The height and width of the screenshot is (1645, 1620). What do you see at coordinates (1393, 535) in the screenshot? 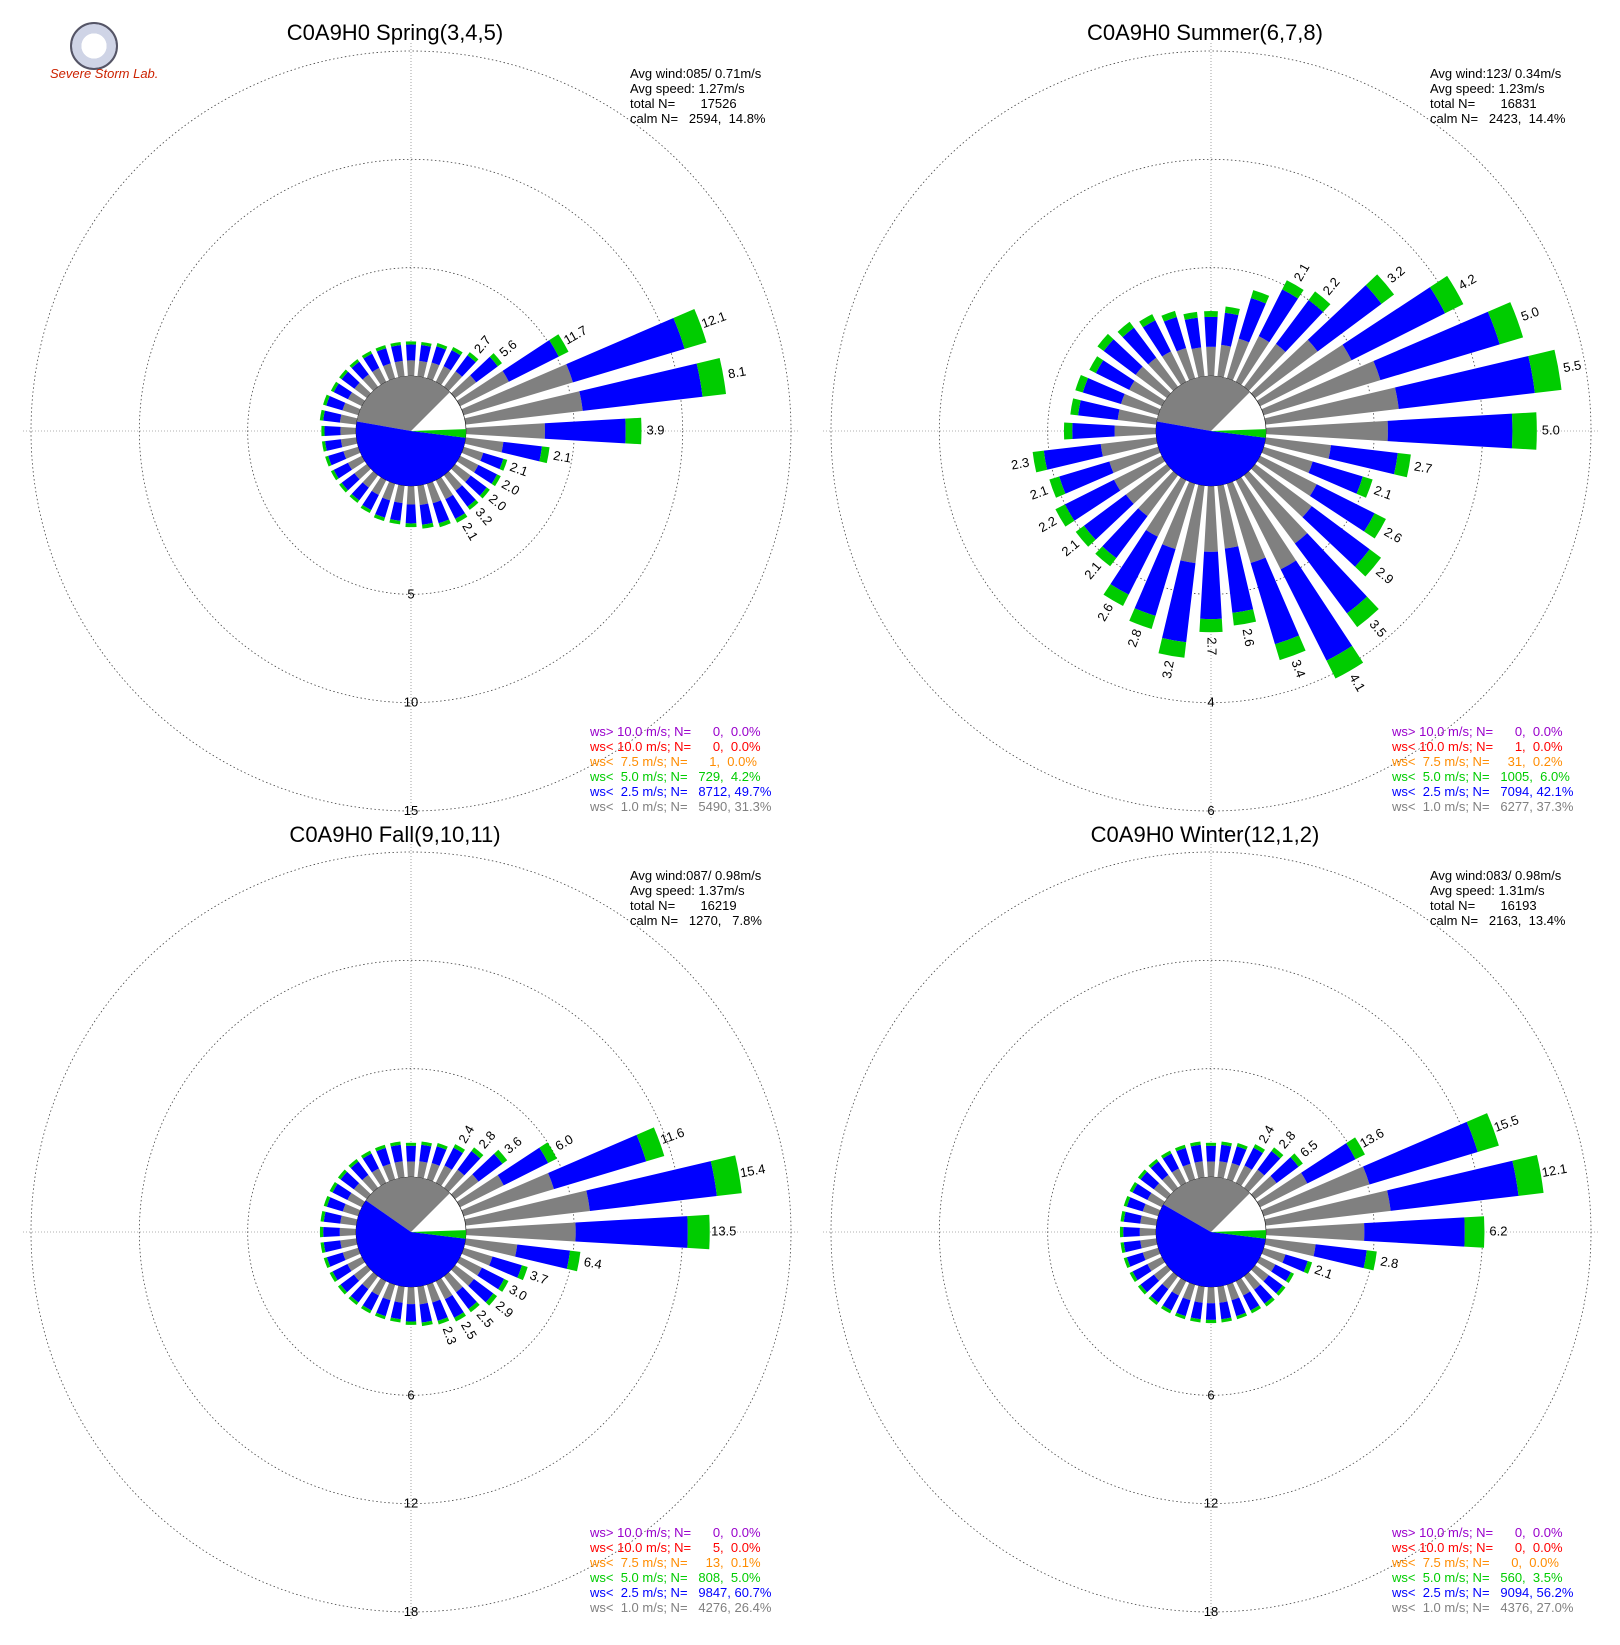
I see `sector-value-label: 2.6` at bounding box center [1393, 535].